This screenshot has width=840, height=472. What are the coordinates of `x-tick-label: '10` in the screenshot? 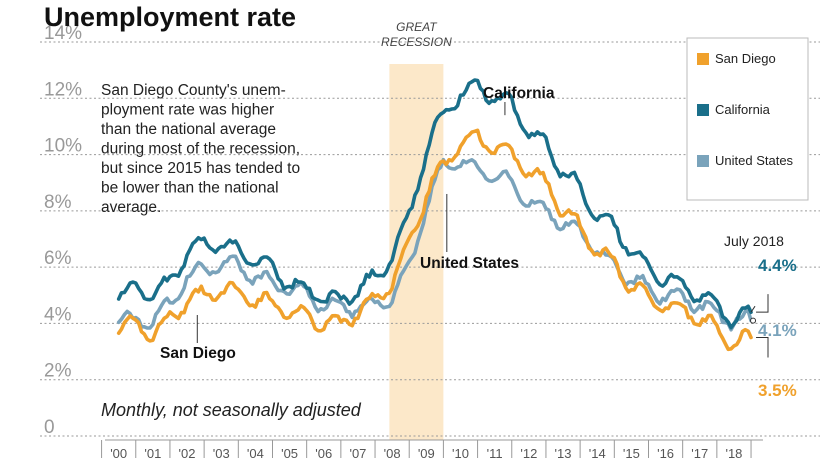 It's located at (460, 453).